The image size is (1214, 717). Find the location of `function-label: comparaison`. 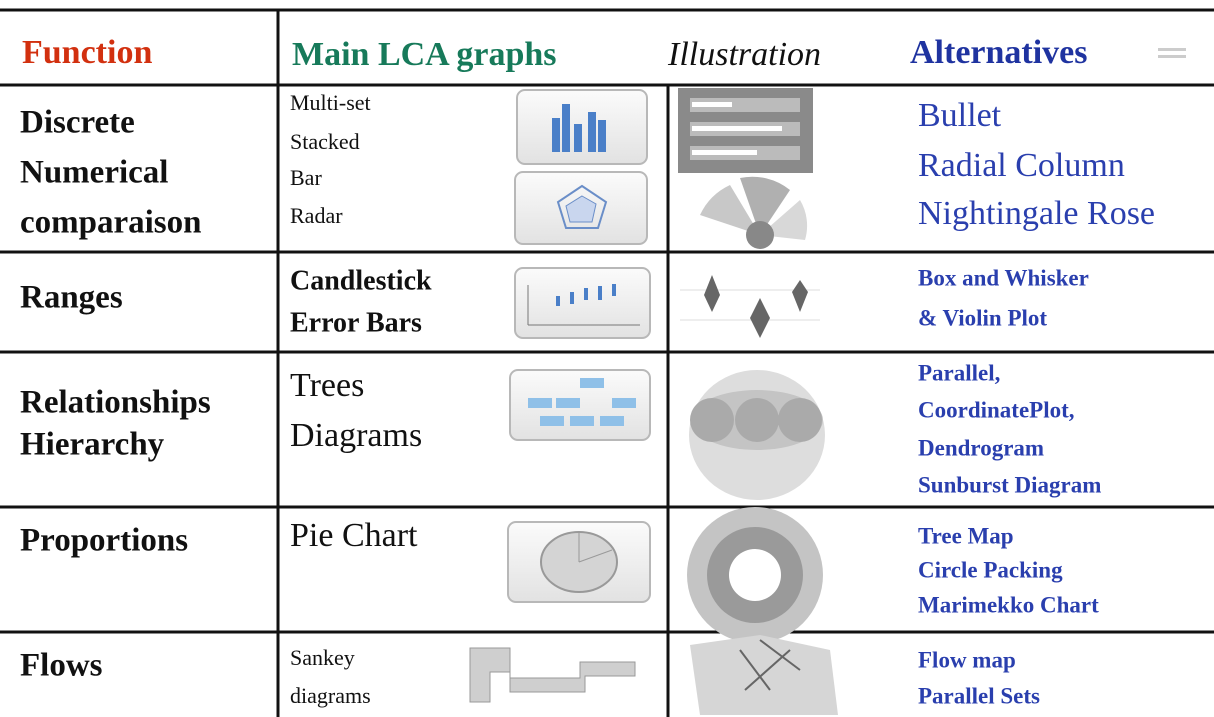

function-label: comparaison is located at coordinates (111, 223).